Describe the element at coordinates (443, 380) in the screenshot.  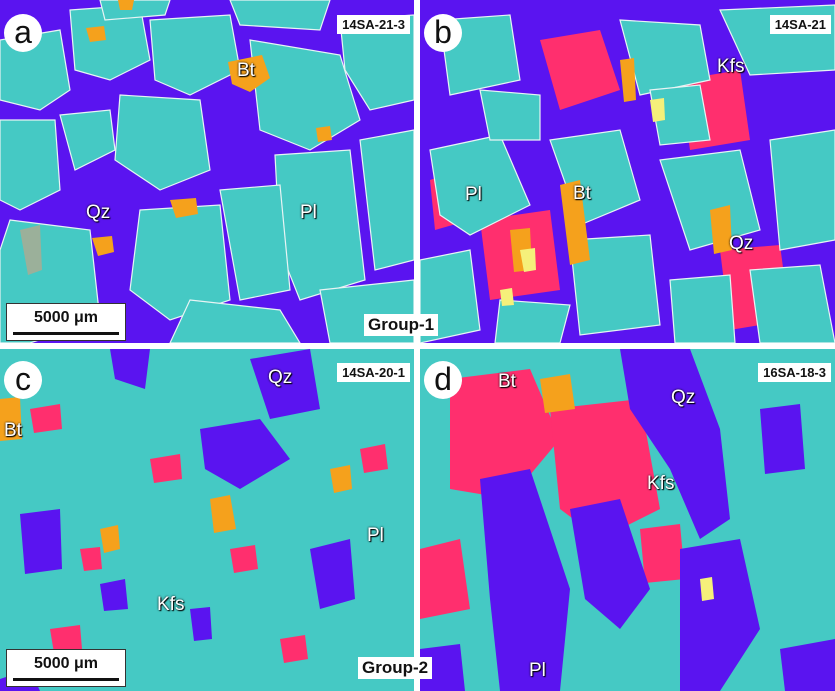
I see `panel-letter: d` at that location.